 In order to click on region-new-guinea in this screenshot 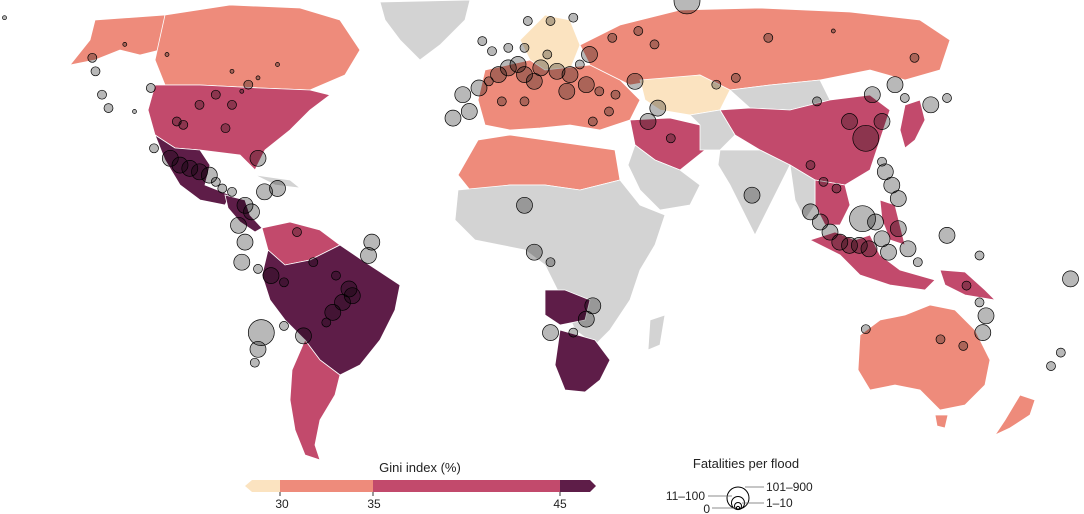, I will do `click(968, 285)`.